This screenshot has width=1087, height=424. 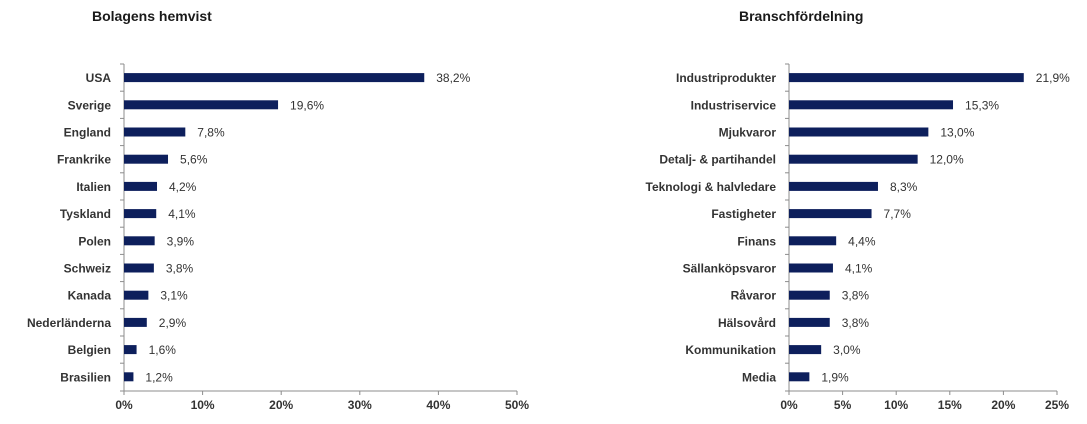 What do you see at coordinates (163, 350) in the screenshot?
I see `hemvist-value-label: 1,6%` at bounding box center [163, 350].